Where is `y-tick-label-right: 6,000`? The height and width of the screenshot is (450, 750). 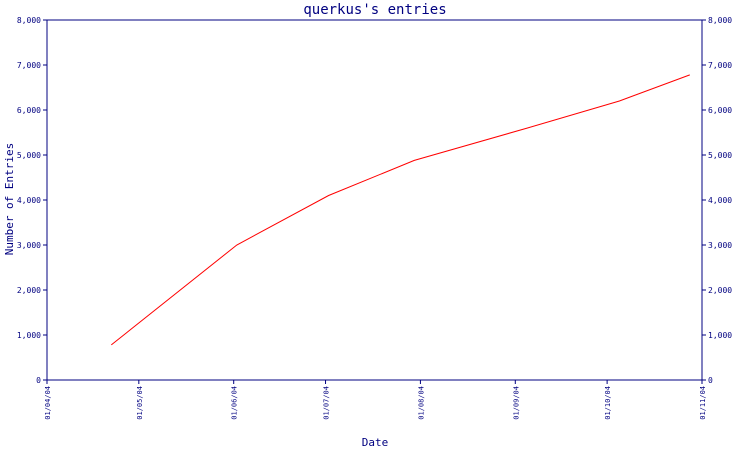 y-tick-label-right: 6,000 is located at coordinates (720, 110).